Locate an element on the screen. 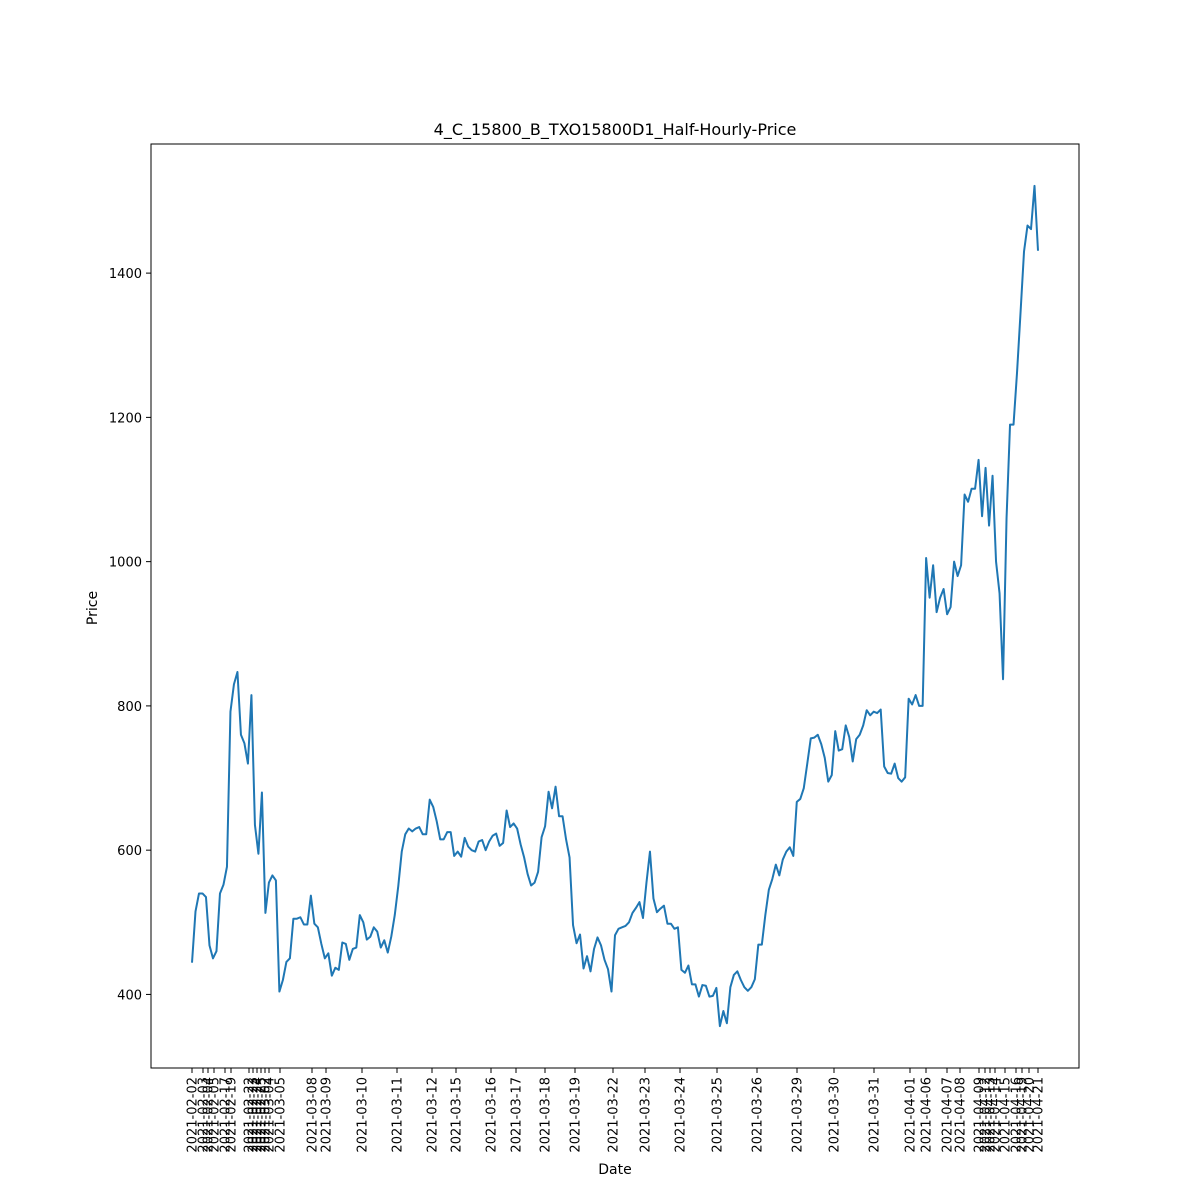 Image resolution: width=1200 pixels, height=1200 pixels. y-tick-label: 1000 is located at coordinates (125, 563).